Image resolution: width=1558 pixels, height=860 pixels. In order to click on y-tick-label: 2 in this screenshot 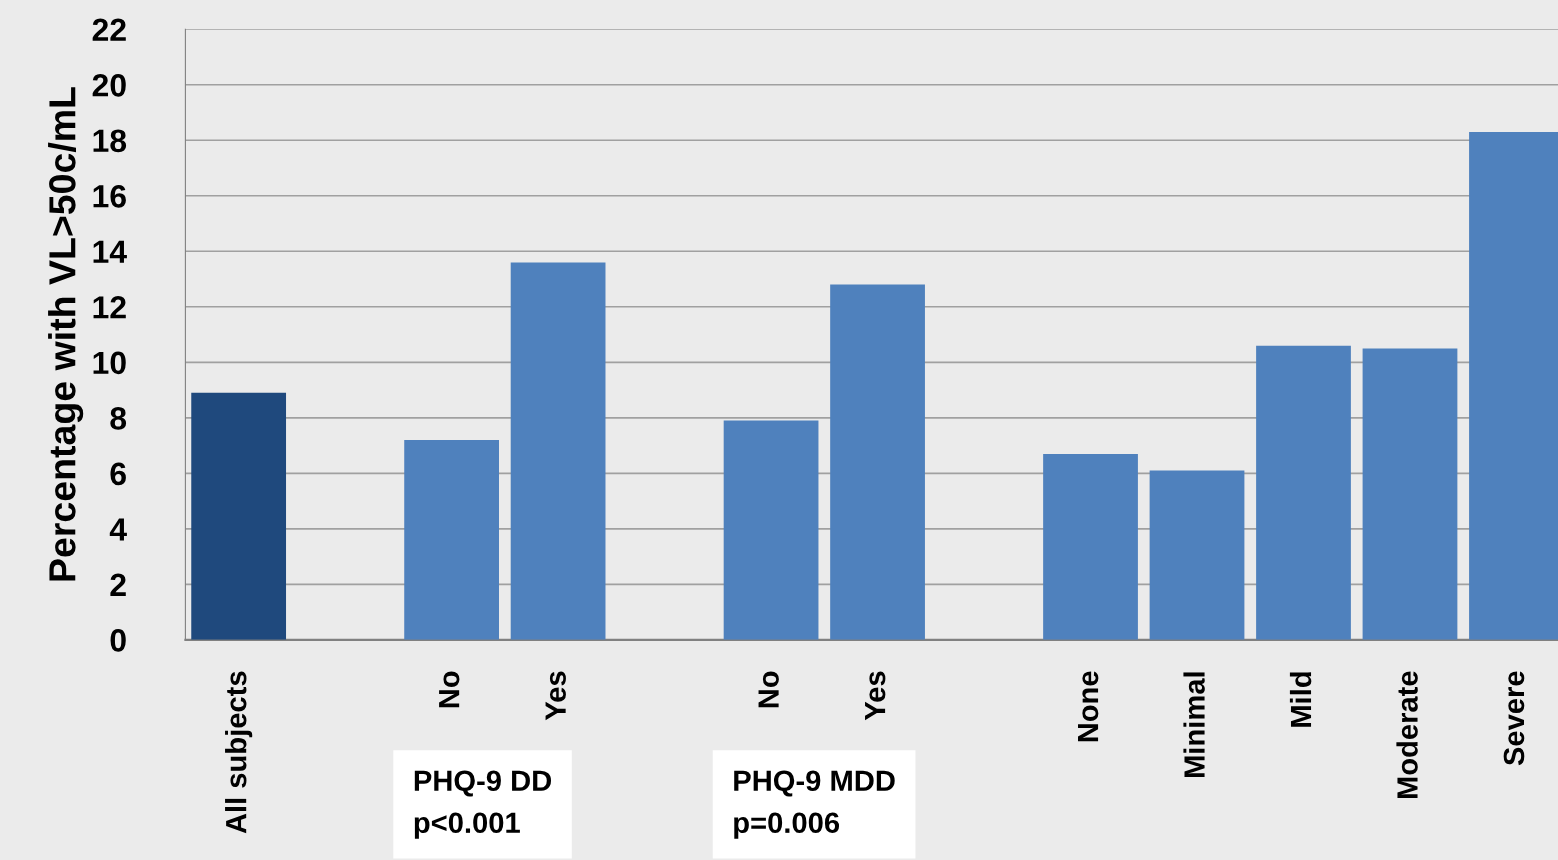, I will do `click(118, 584)`.